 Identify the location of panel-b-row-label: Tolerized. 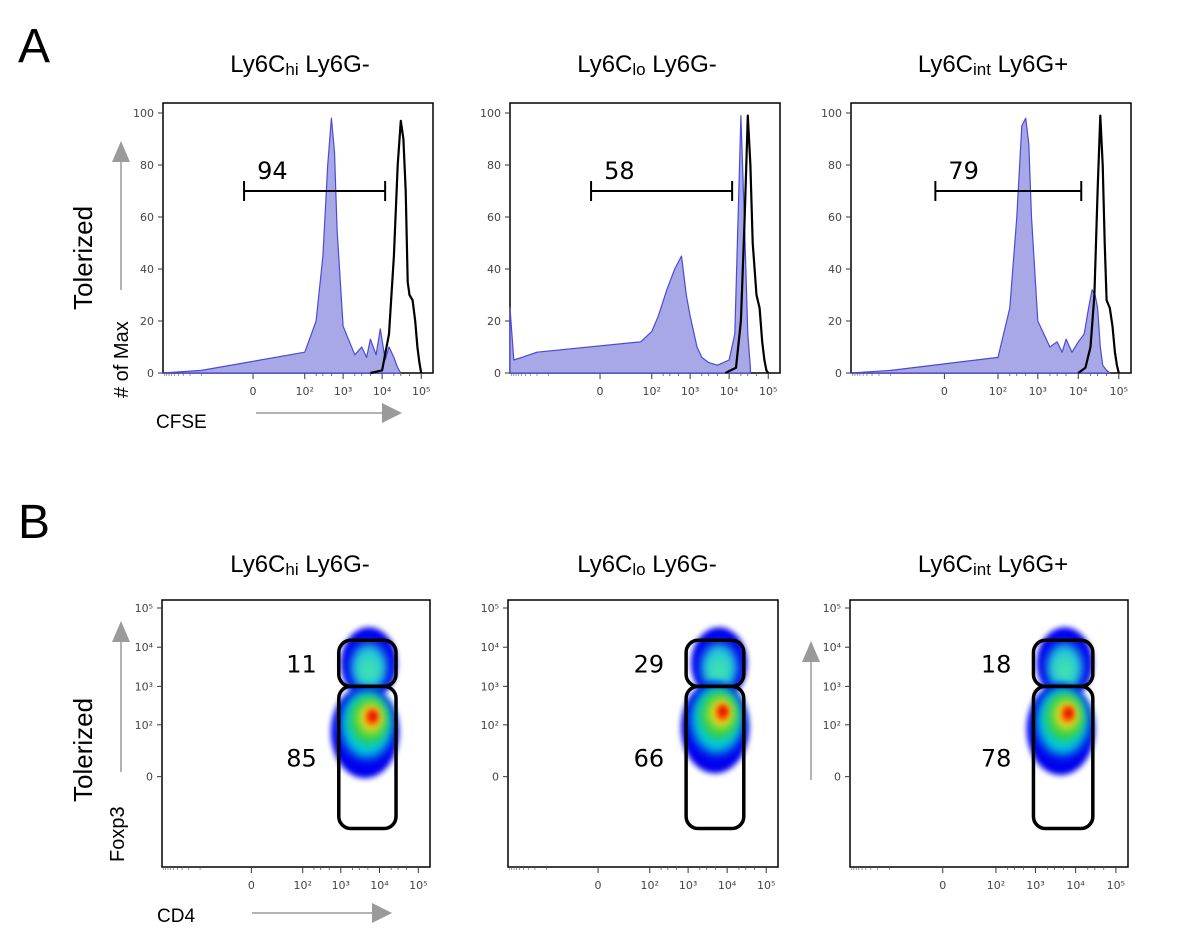
(83, 750).